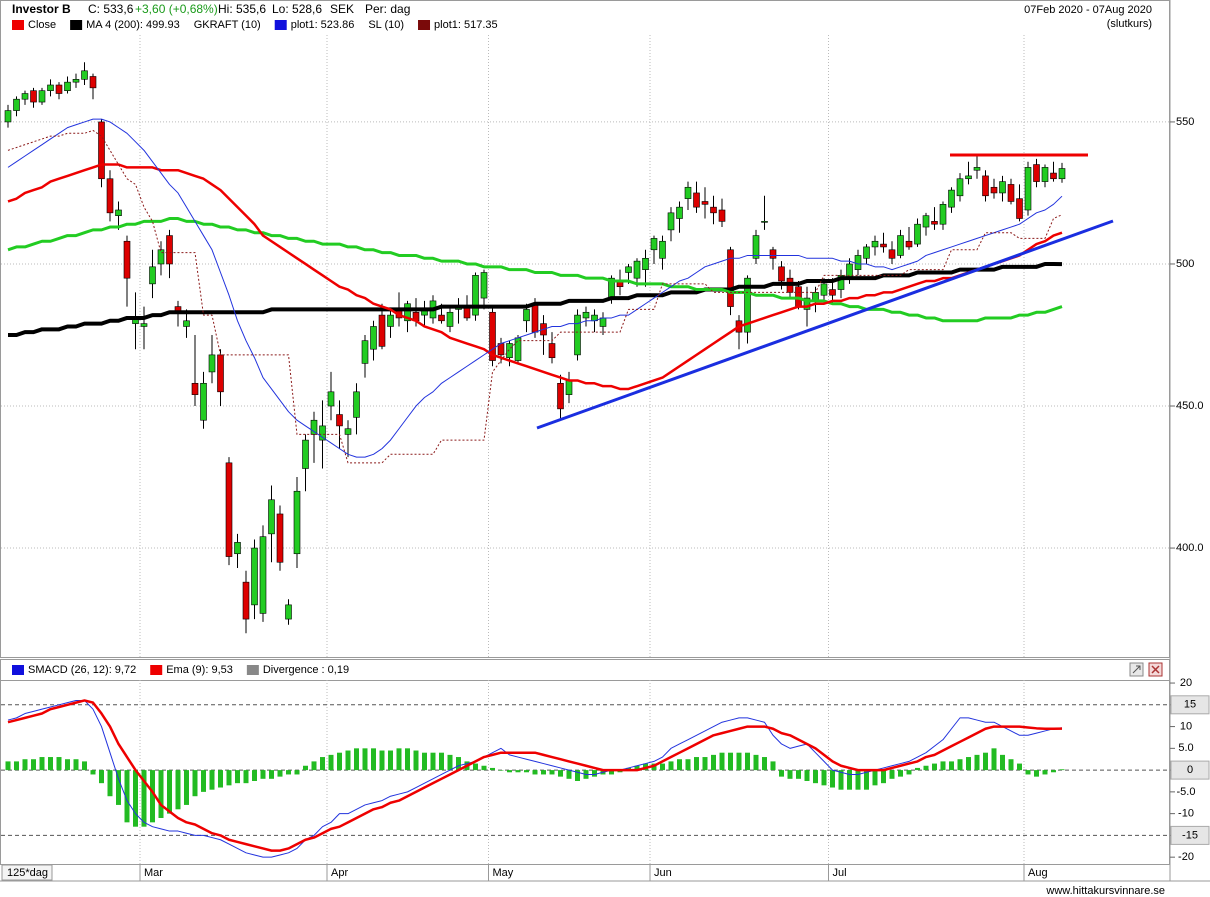 Image resolution: width=1210 pixels, height=897 pixels. Describe the element at coordinates (840, 873) in the screenshot. I see `x-tick-label: Jul` at that location.